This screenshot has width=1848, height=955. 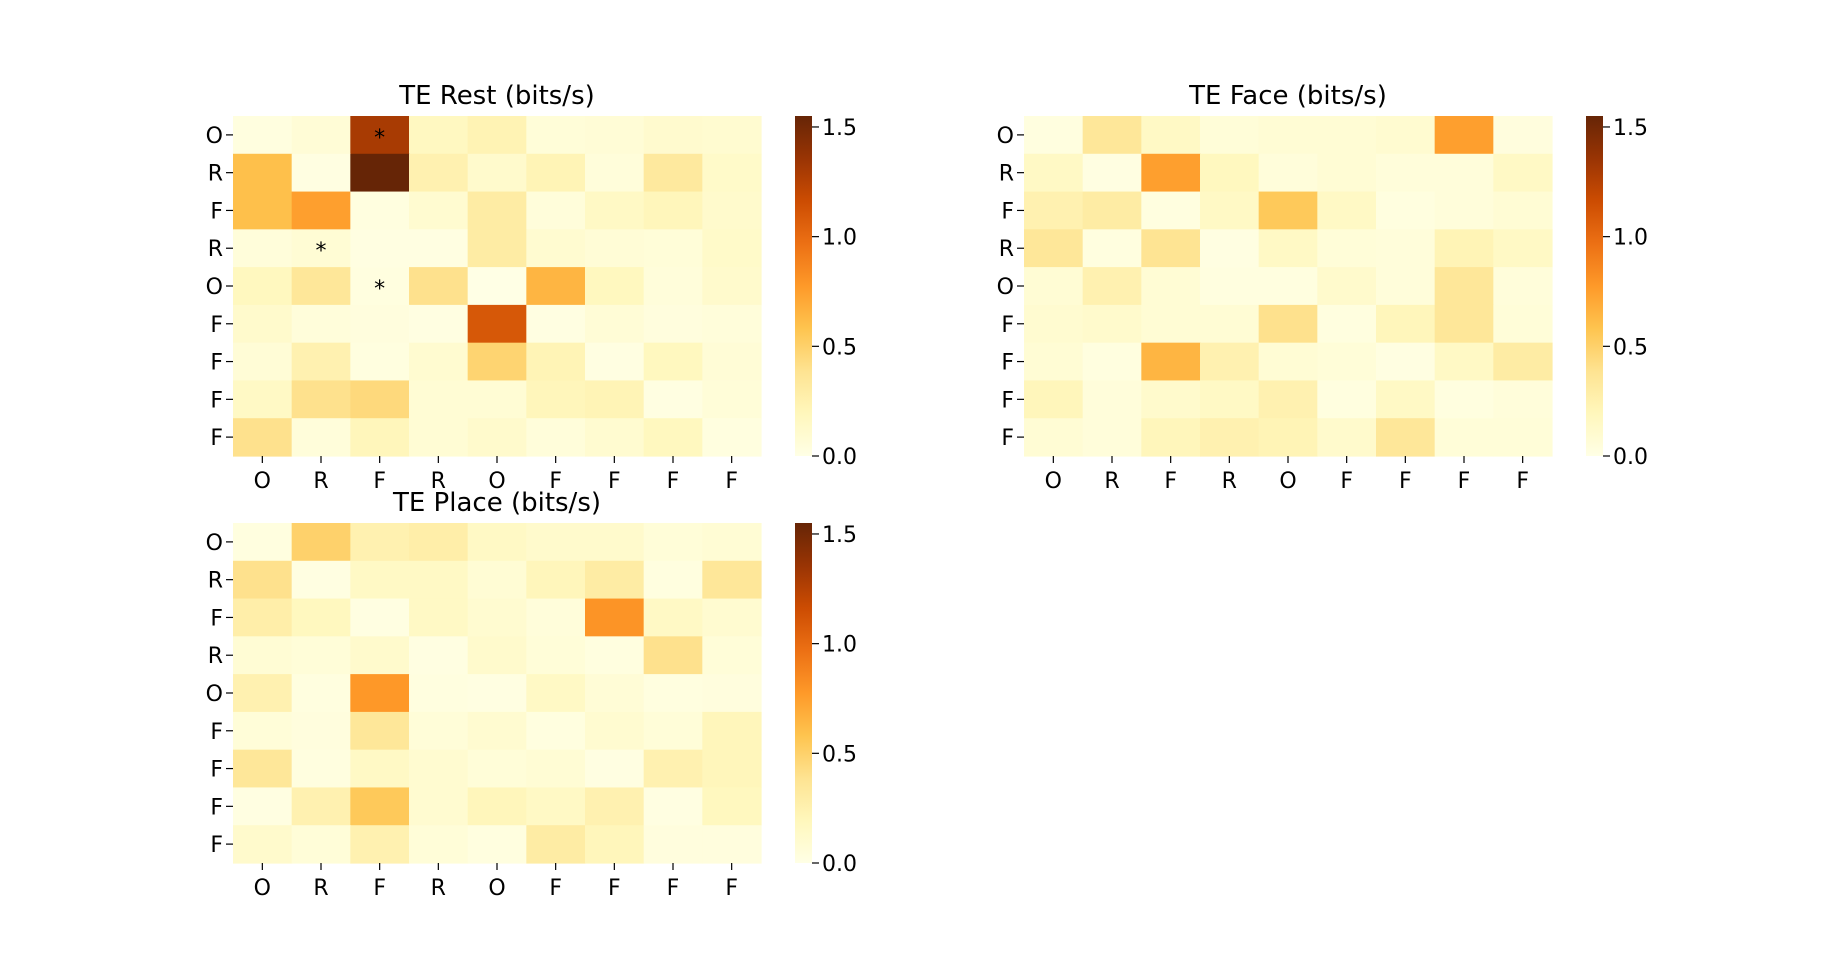 What do you see at coordinates (1053, 481) in the screenshot?
I see `x-tick-label: O` at bounding box center [1053, 481].